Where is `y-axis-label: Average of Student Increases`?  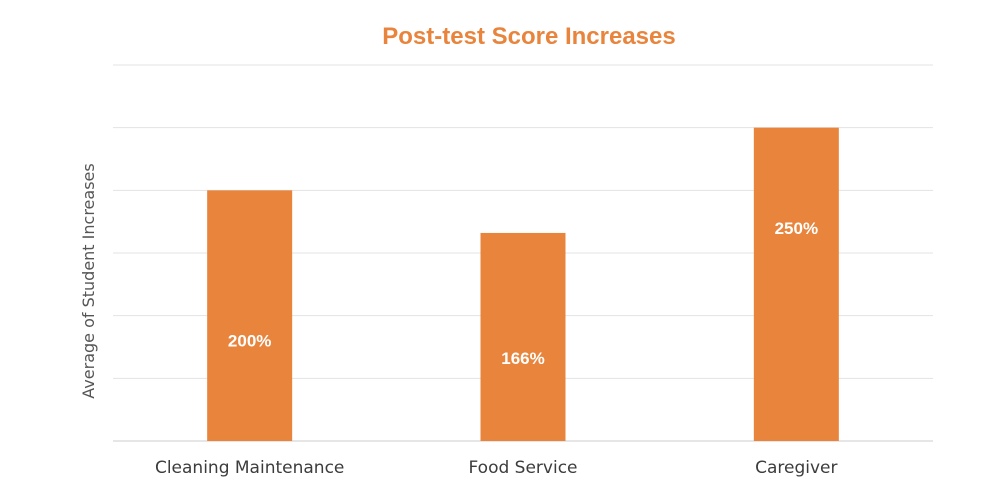 y-axis-label: Average of Student Increases is located at coordinates (88, 280).